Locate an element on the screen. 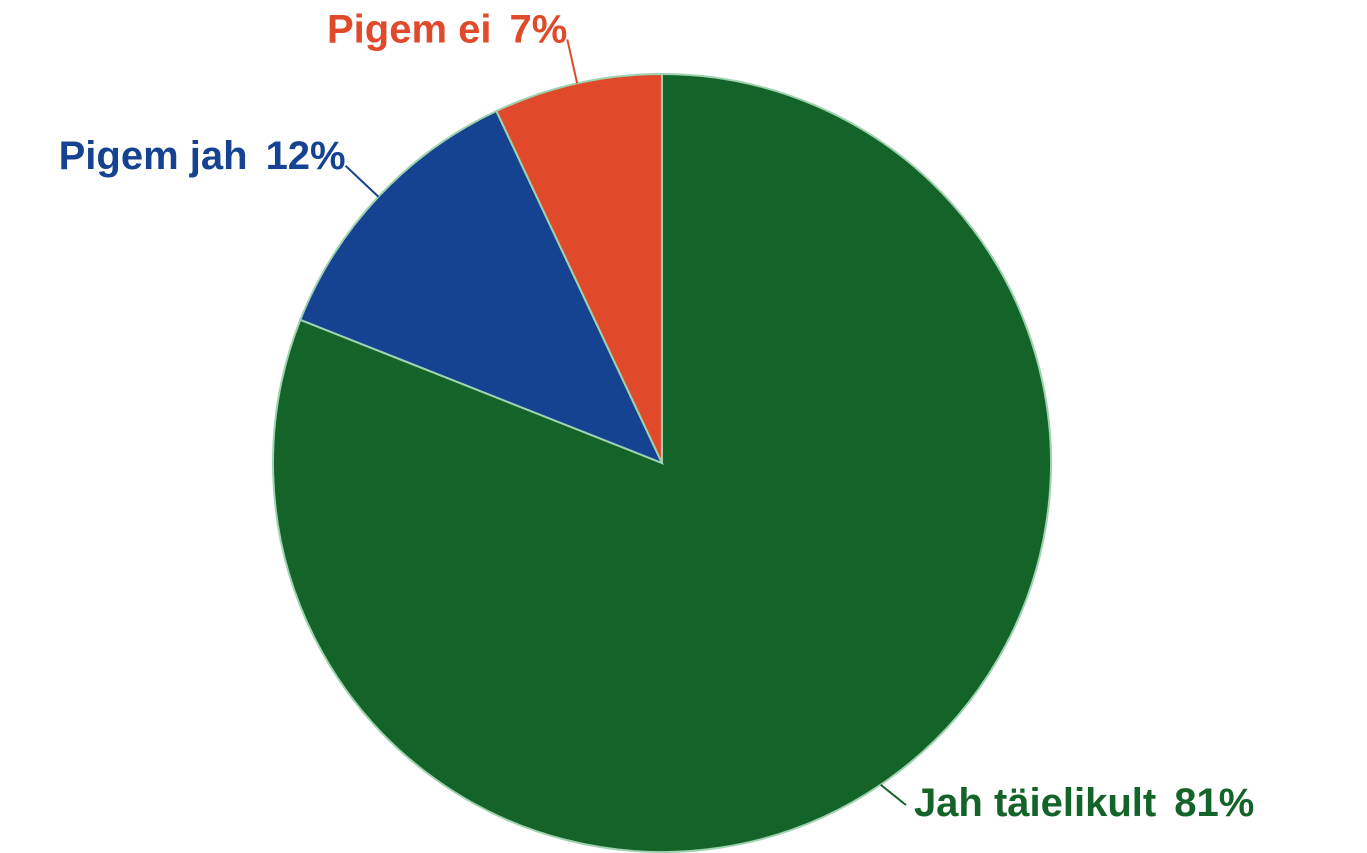 This screenshot has width=1367, height=853. slice-label: Pigem jah 12% is located at coordinates (202, 155).